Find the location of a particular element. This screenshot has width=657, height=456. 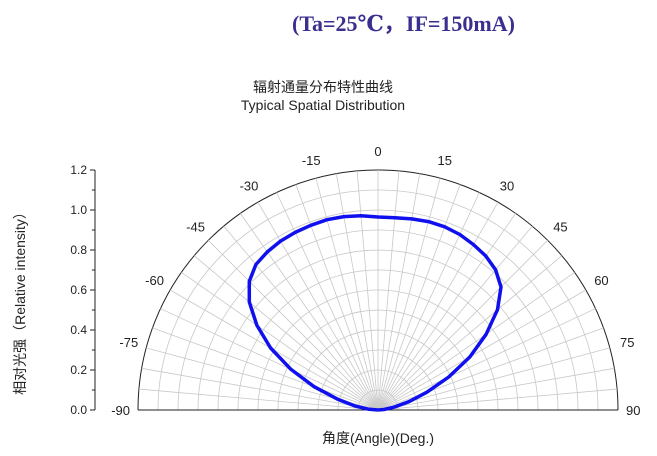

angle-tick-label: -30 is located at coordinates (249, 186).